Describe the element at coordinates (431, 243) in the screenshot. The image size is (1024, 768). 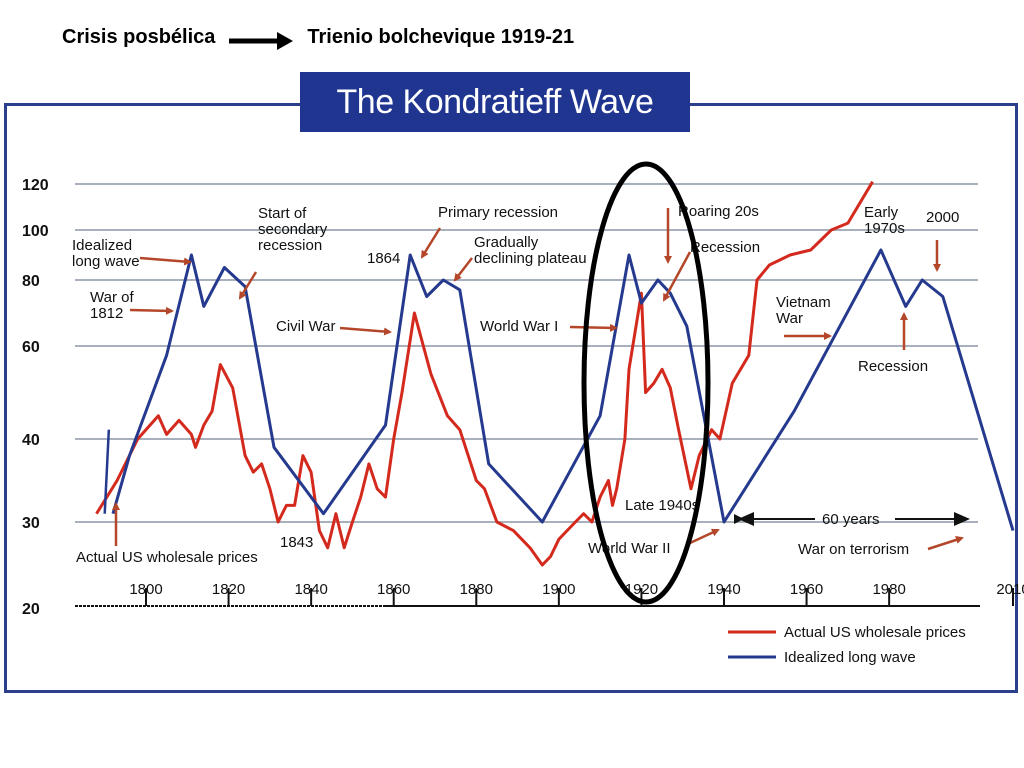
I see `arrow-primary-recession` at that location.